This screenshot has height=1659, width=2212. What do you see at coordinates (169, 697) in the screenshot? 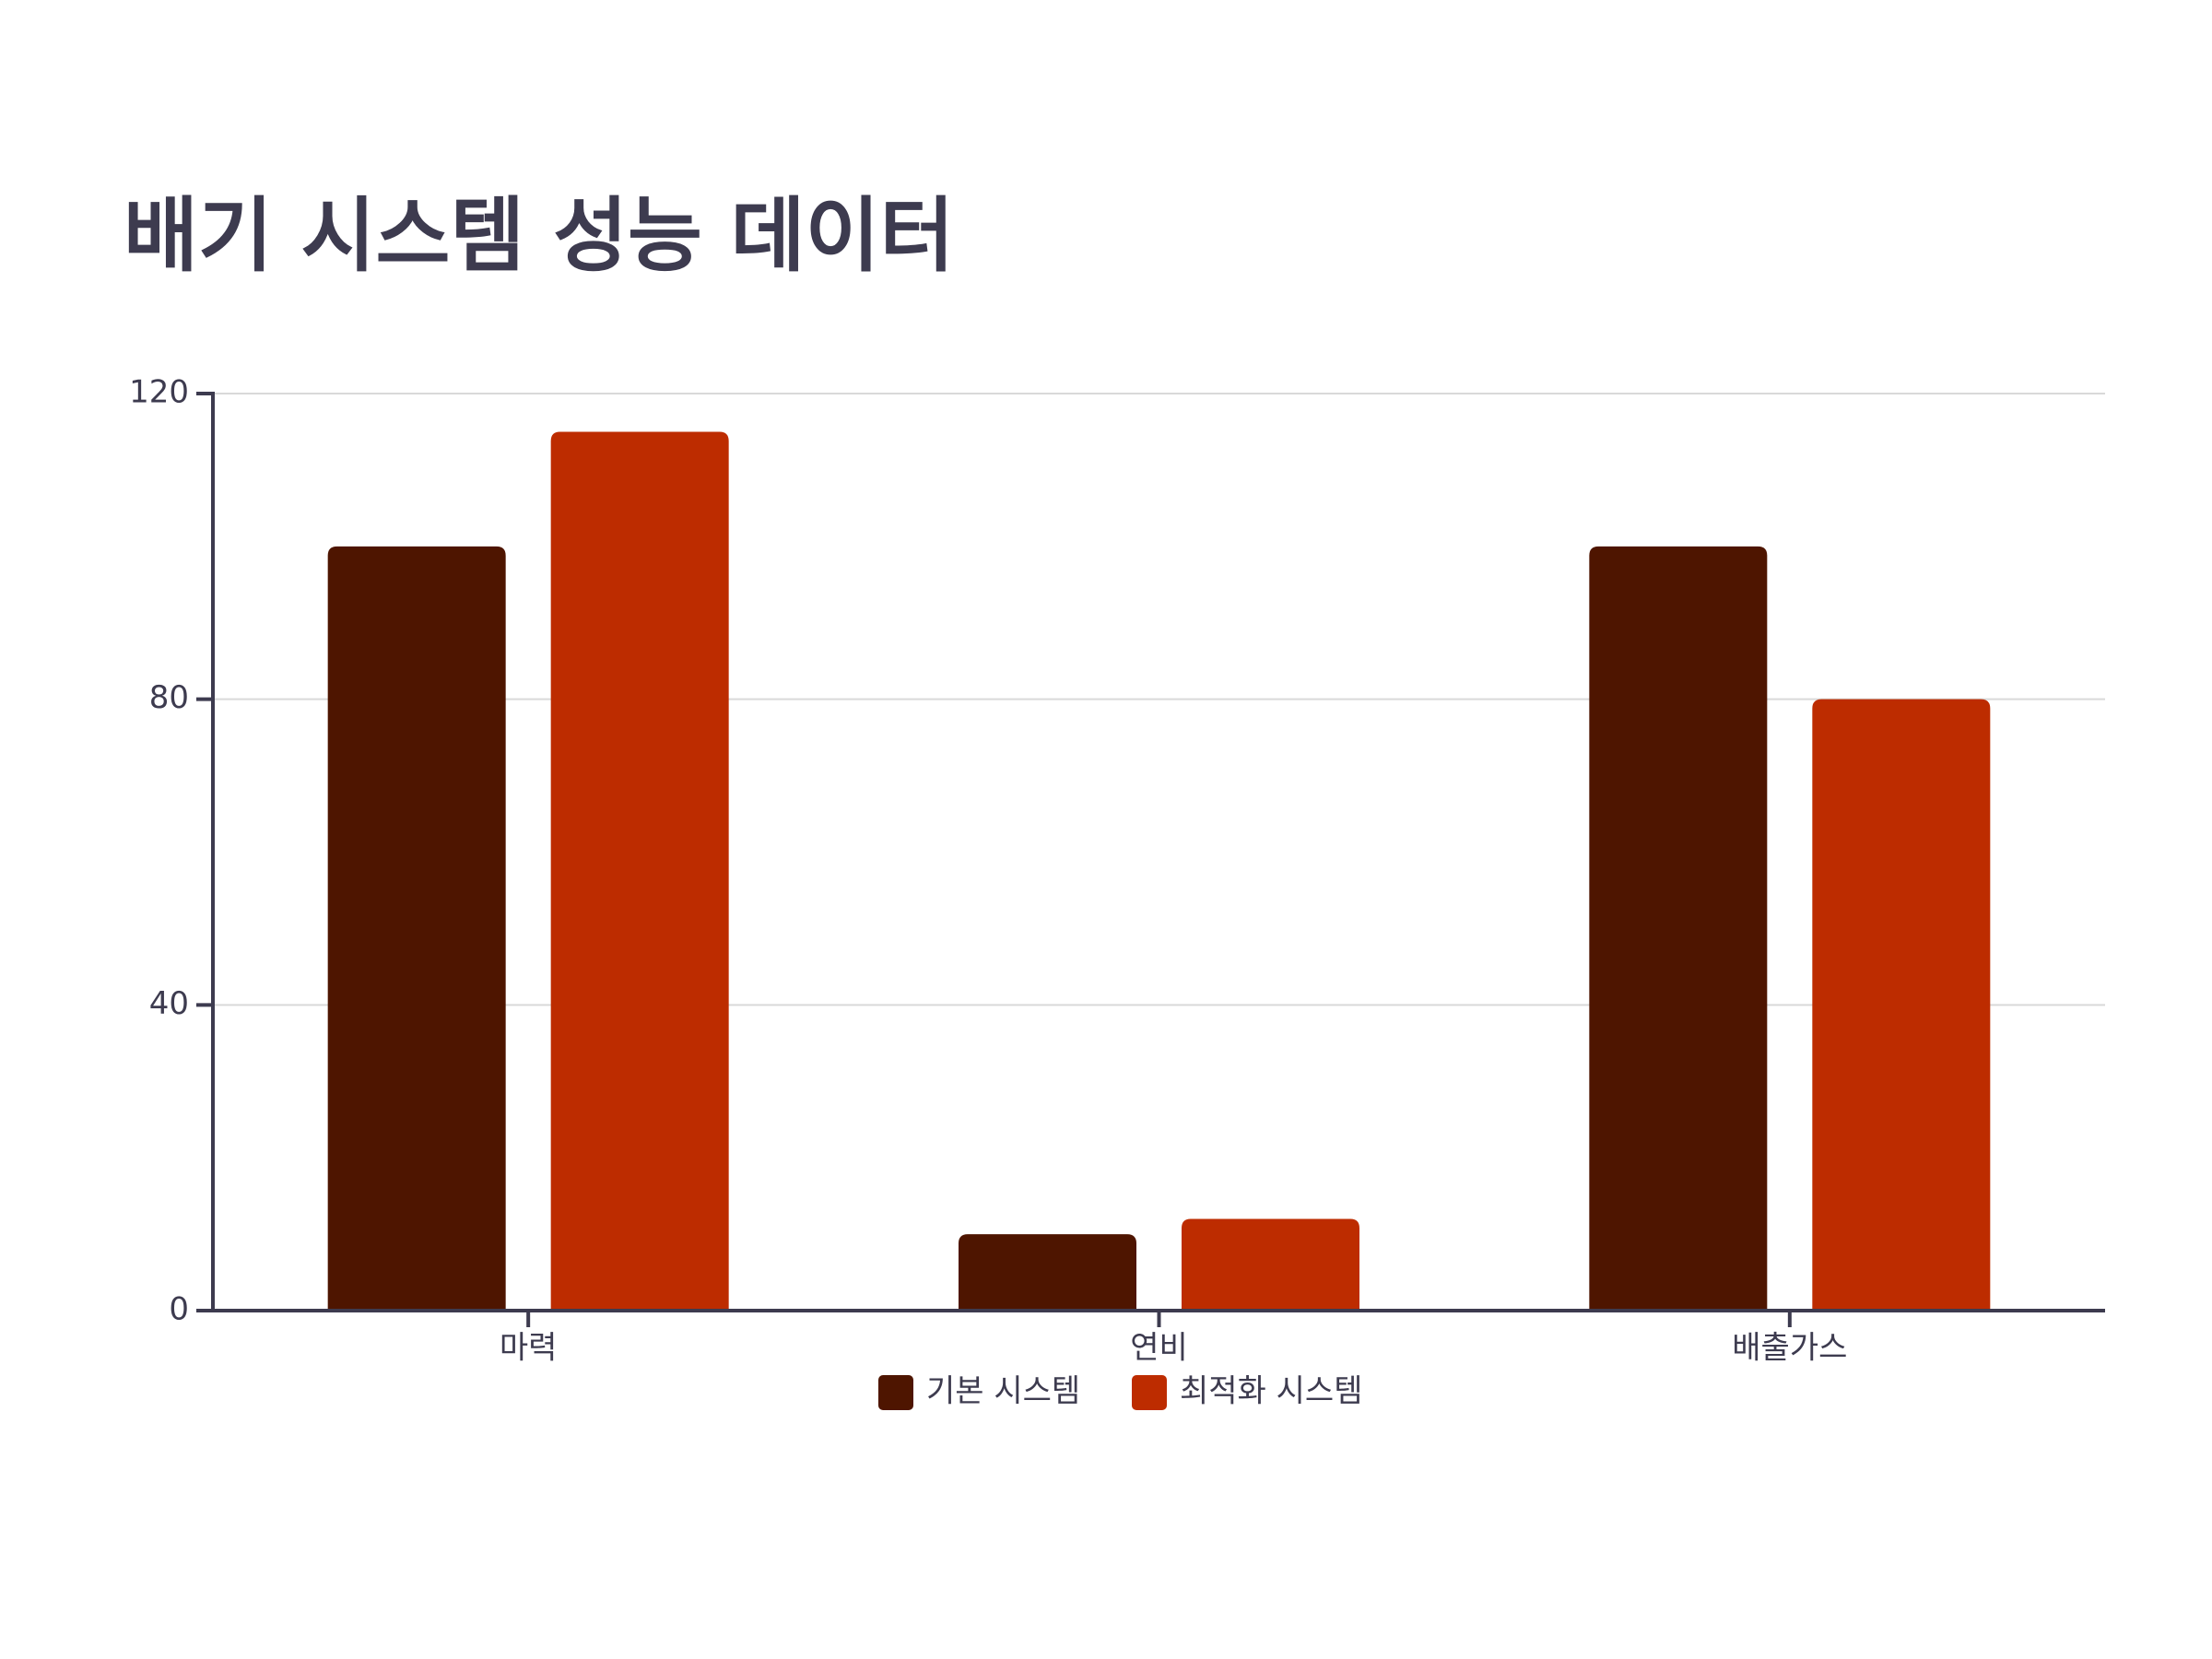
I see `y-tick-label: 80` at bounding box center [169, 697].